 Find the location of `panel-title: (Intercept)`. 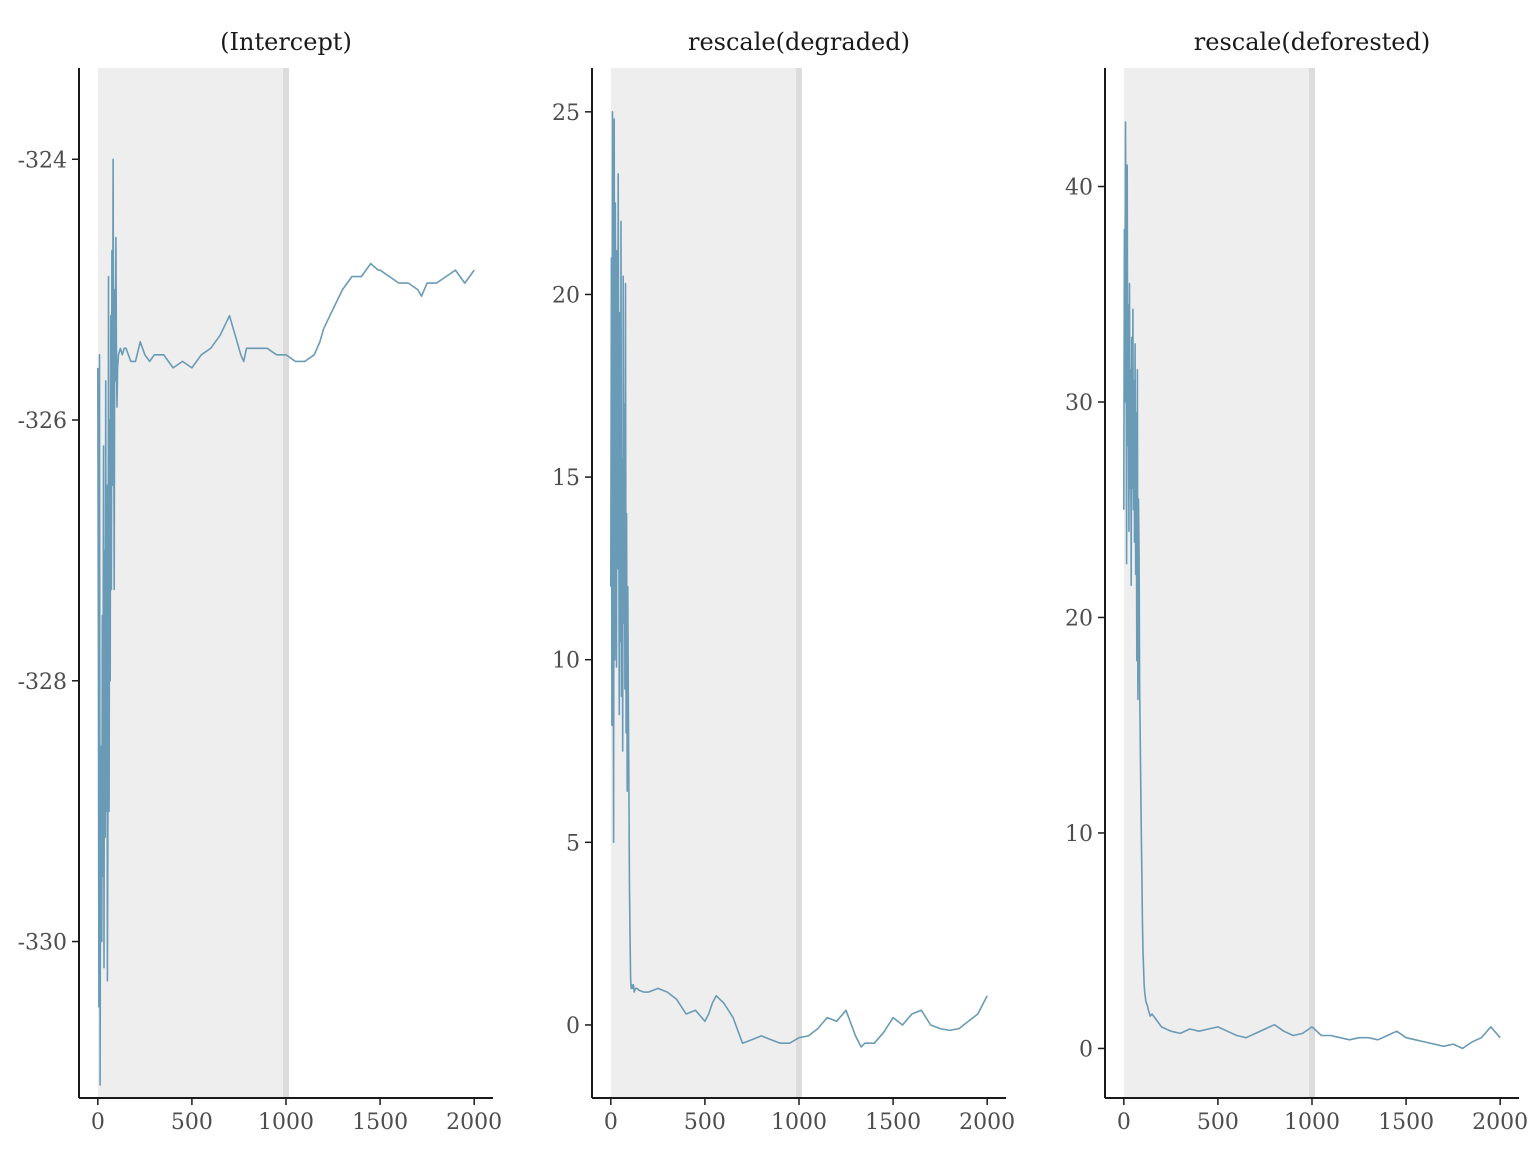

panel-title: (Intercept) is located at coordinates (286, 42).